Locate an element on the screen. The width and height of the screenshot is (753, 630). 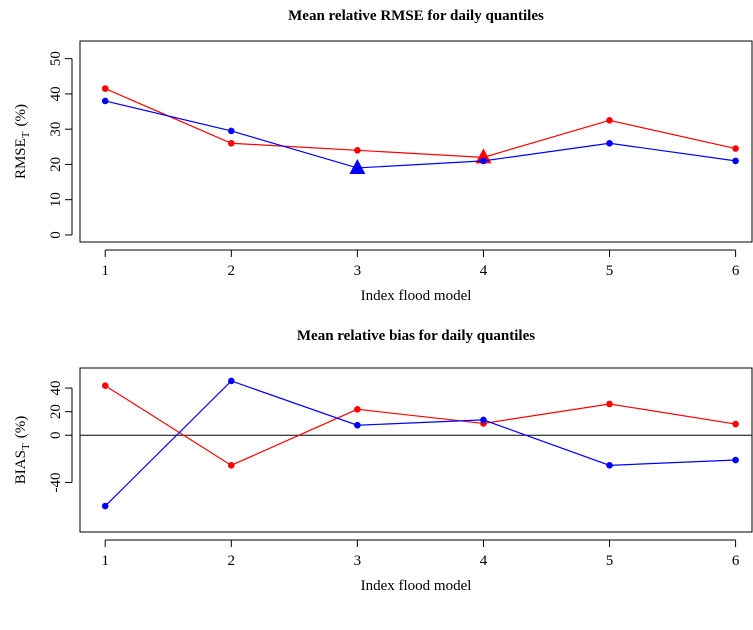
y-axis-label: BIAST (%) is located at coordinates (22, 450).